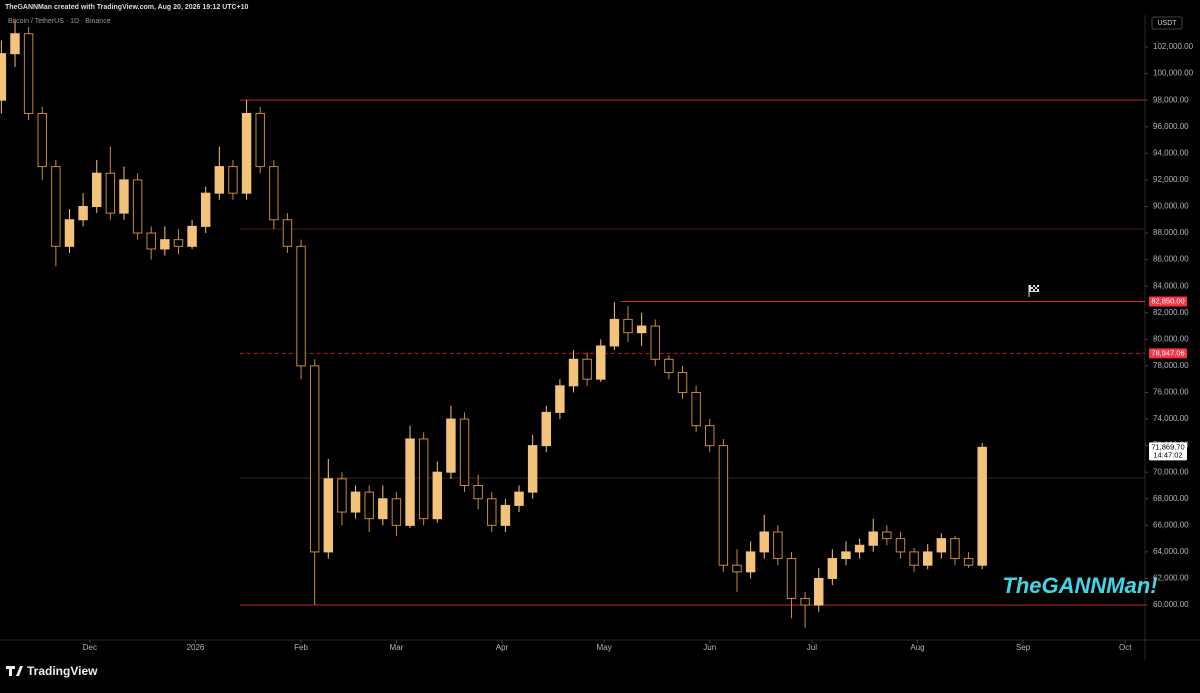 Image resolution: width=1200 pixels, height=693 pixels. What do you see at coordinates (1171, 365) in the screenshot?
I see `y-tick-label: 78,000.00` at bounding box center [1171, 365].